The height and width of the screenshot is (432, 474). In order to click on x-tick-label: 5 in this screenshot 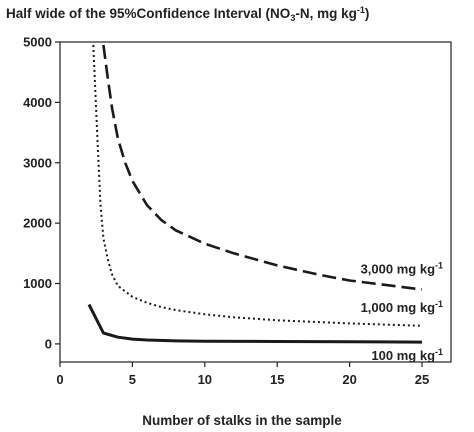, I will do `click(132, 379)`.